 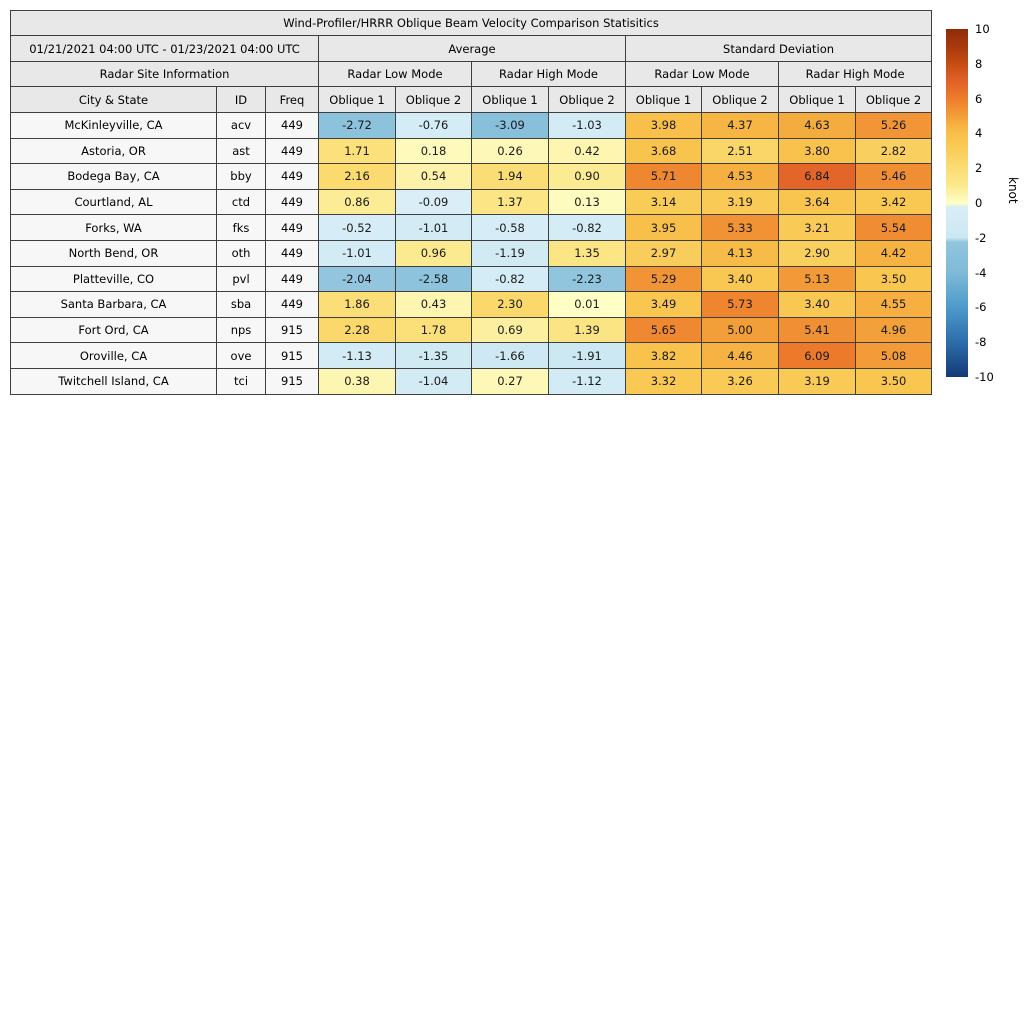 What do you see at coordinates (113, 279) in the screenshot?
I see `city-cell: Platteville, CO` at bounding box center [113, 279].